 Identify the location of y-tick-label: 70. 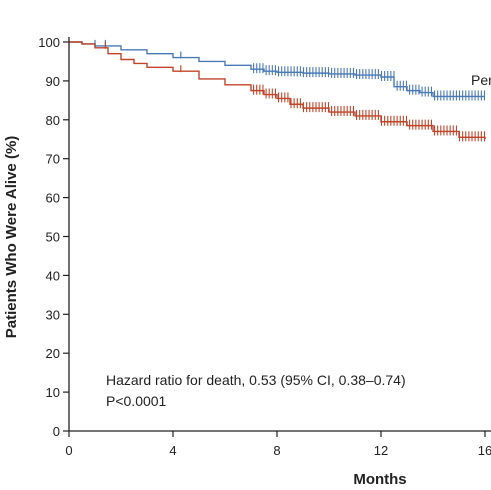
(53, 159).